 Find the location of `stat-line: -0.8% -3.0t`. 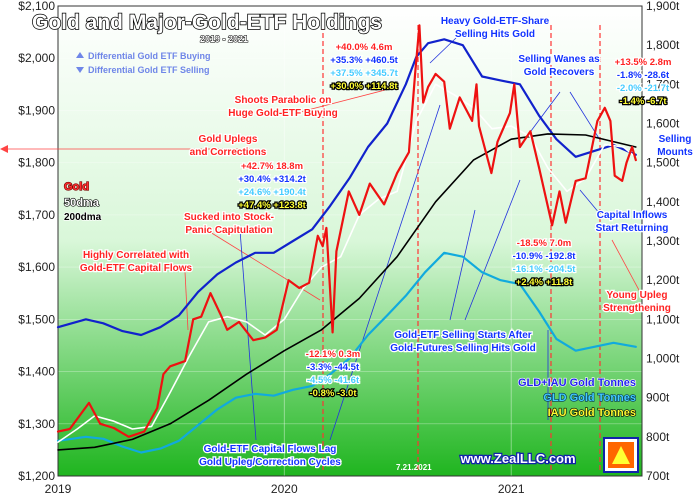

stat-line: -0.8% -3.0t is located at coordinates (334, 393).